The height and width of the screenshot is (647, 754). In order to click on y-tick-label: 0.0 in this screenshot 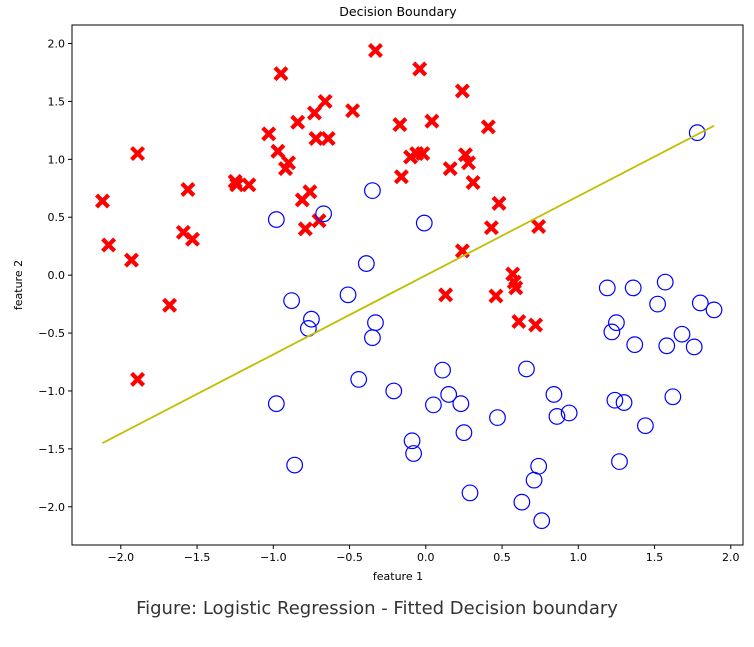, I will do `click(57, 275)`.